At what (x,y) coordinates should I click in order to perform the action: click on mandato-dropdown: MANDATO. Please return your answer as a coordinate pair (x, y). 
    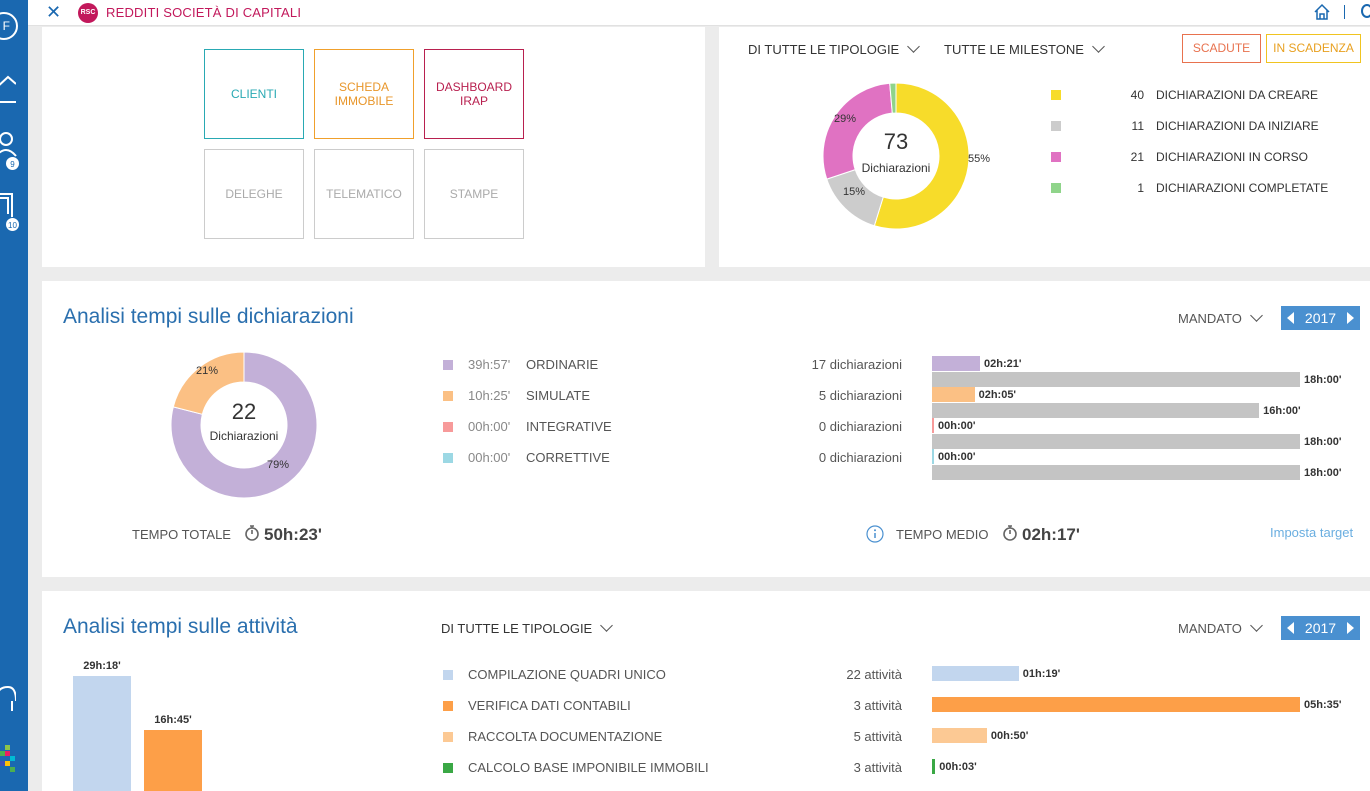
    Looking at the image, I should click on (1220, 317).